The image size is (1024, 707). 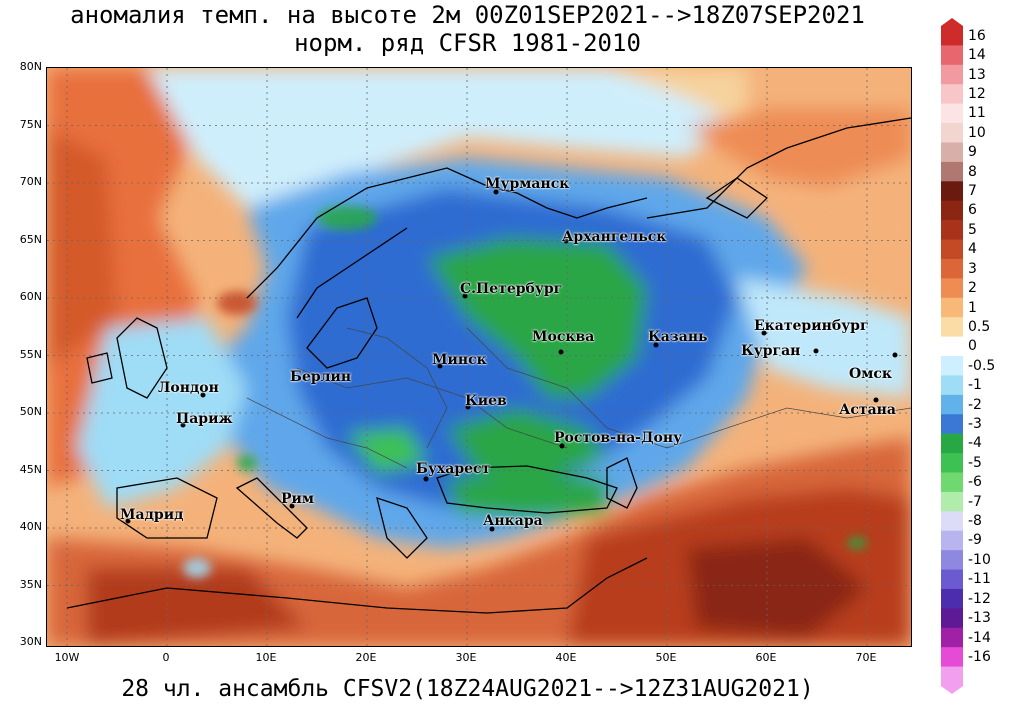 What do you see at coordinates (166, 657) in the screenshot?
I see `lon-label-0: 0` at bounding box center [166, 657].